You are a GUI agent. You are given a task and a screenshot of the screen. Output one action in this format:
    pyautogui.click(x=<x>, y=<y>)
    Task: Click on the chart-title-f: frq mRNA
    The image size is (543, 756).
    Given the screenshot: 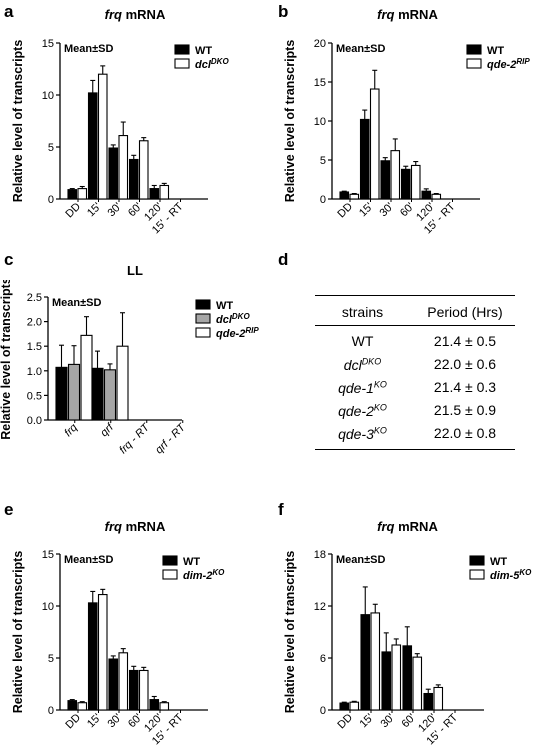 What is the action you would take?
    pyautogui.click(x=407, y=526)
    